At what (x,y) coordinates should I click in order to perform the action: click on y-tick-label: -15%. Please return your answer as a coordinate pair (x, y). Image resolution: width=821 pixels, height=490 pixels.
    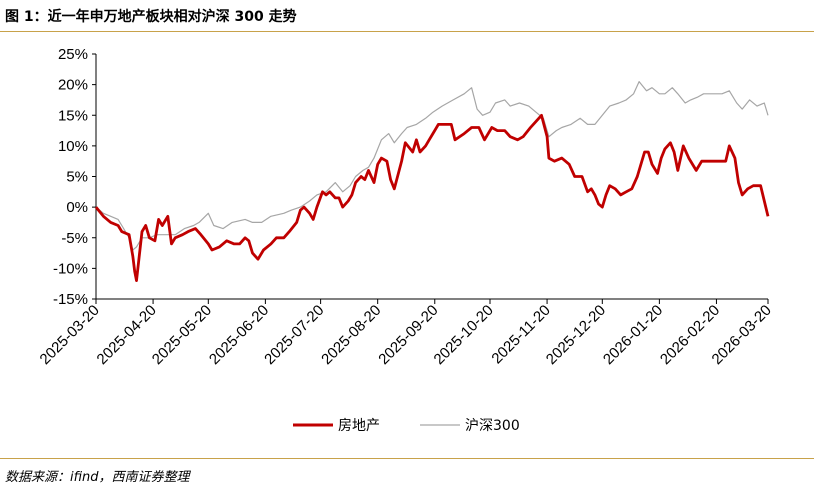
    Looking at the image, I should click on (70, 299).